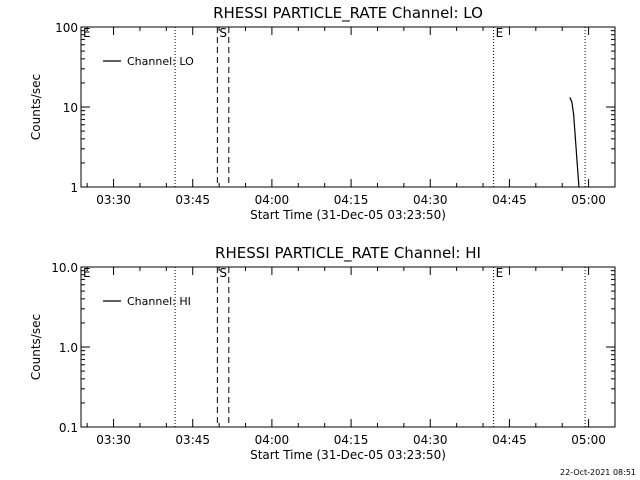  Describe the element at coordinates (160, 61) in the screenshot. I see `legend-entry: Channel: LO` at that location.